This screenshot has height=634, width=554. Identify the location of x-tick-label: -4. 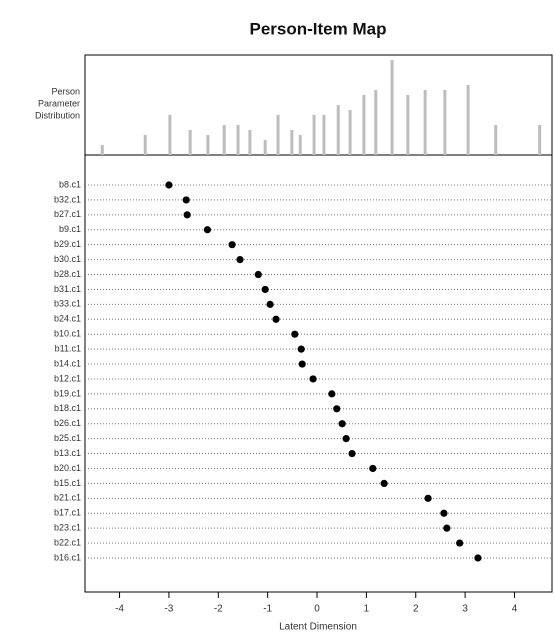
(119, 609).